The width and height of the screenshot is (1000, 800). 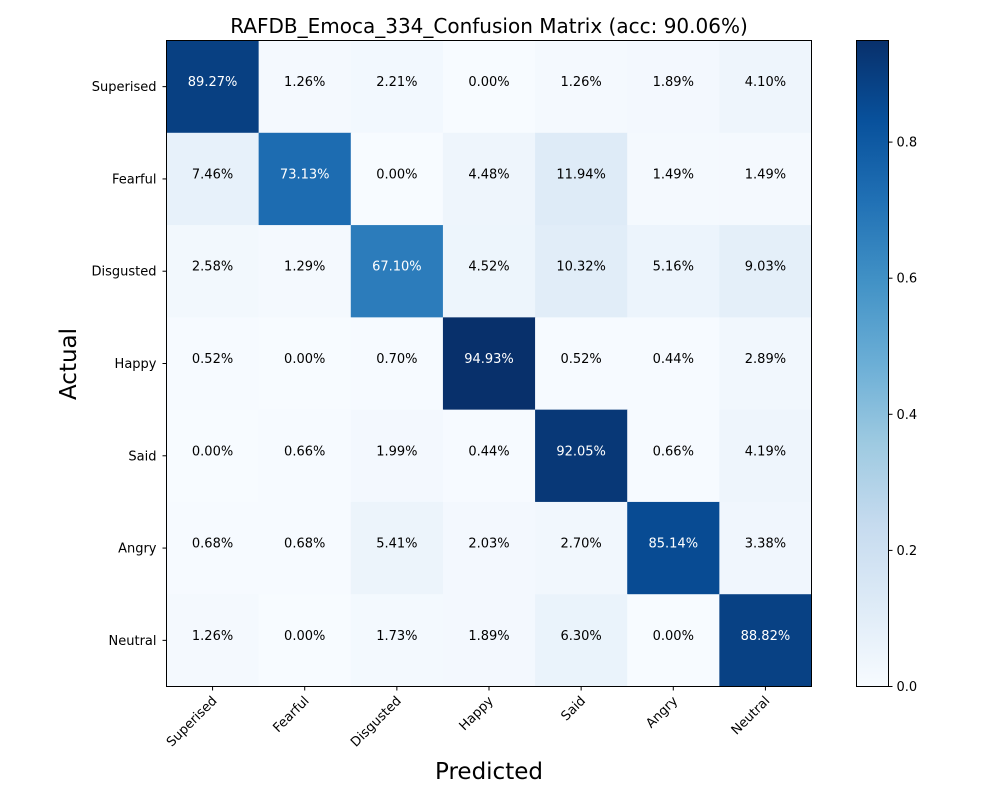 I want to click on cell-value-label: 2.58%, so click(x=212, y=267).